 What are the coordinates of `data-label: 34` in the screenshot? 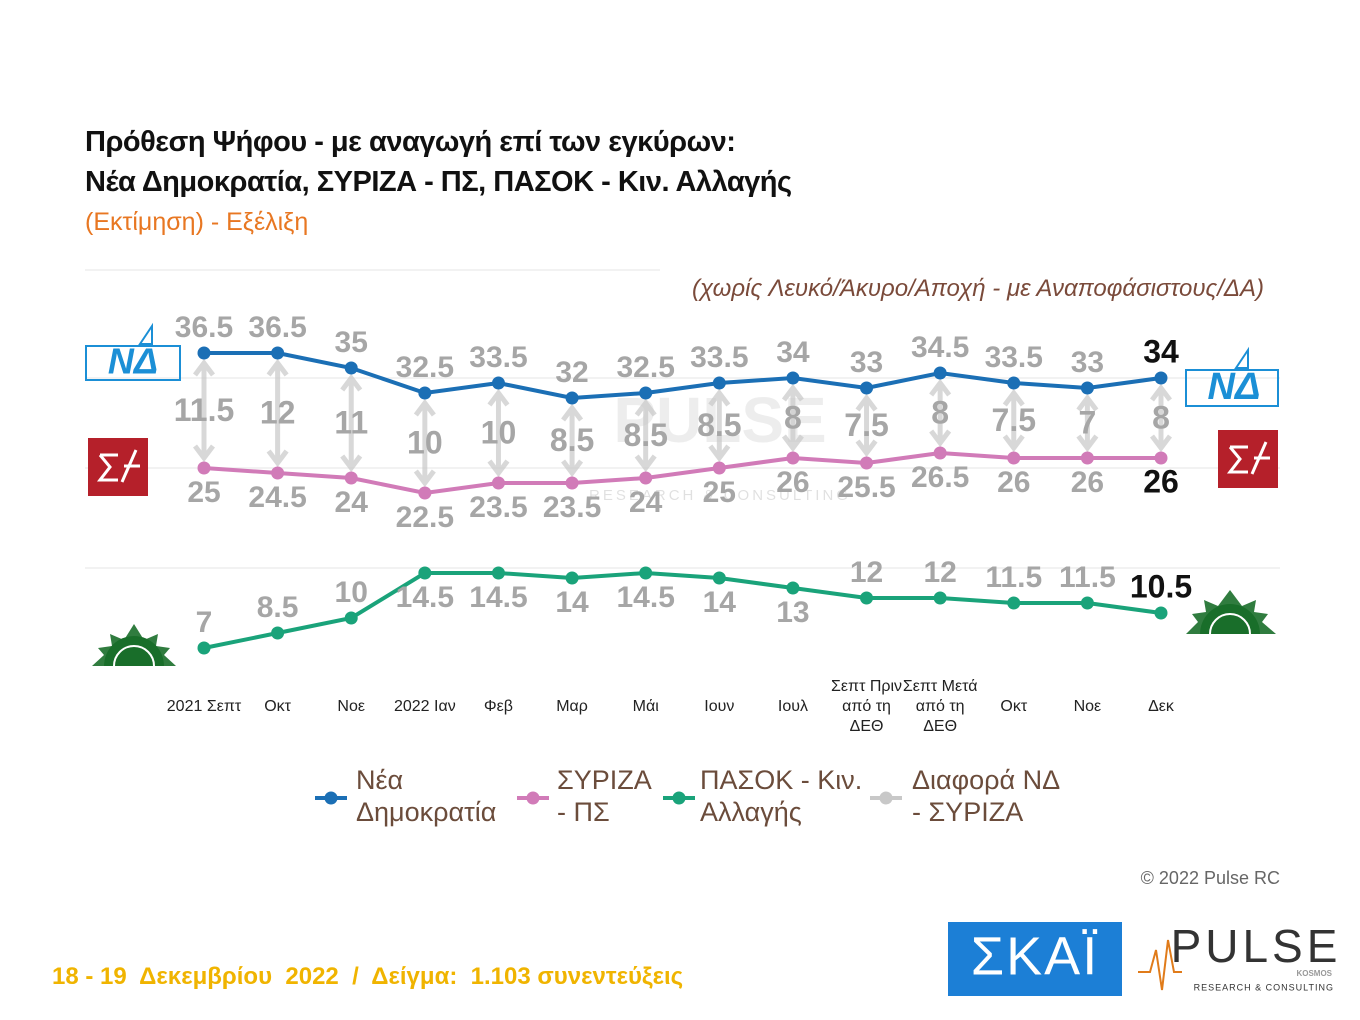 It's located at (793, 352).